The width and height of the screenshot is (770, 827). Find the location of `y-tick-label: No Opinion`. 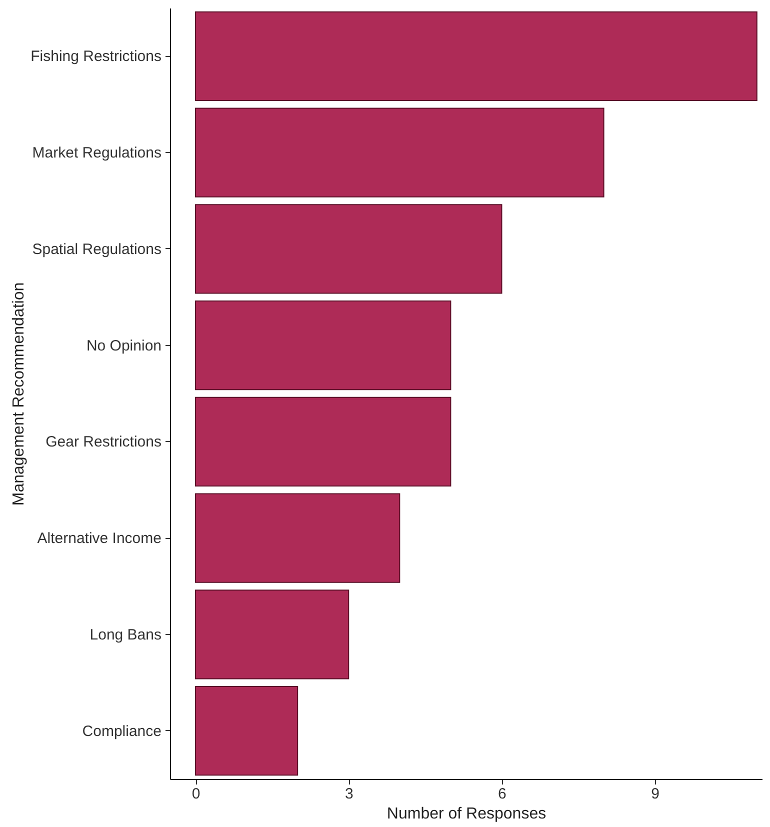

y-tick-label: No Opinion is located at coordinates (124, 345).